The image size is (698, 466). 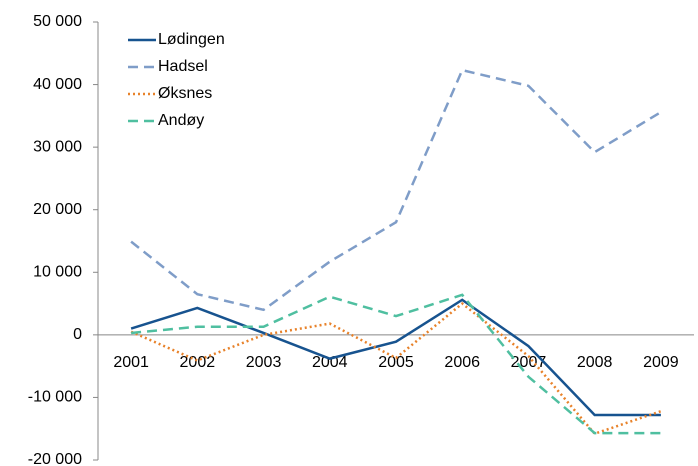 I want to click on y-tick-label: 0, so click(x=77, y=334).